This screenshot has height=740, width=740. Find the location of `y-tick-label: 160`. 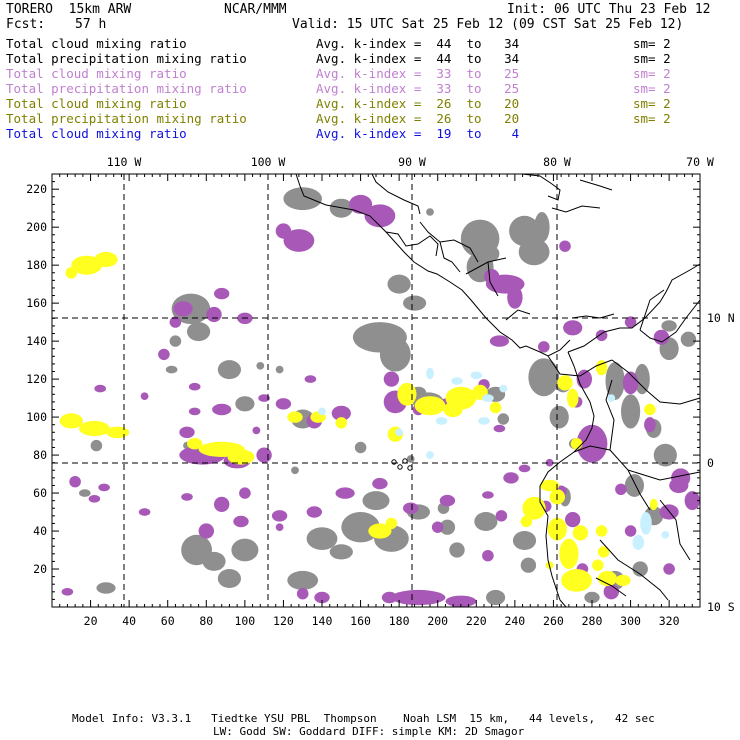

y-tick-label: 160 is located at coordinates (36, 303).